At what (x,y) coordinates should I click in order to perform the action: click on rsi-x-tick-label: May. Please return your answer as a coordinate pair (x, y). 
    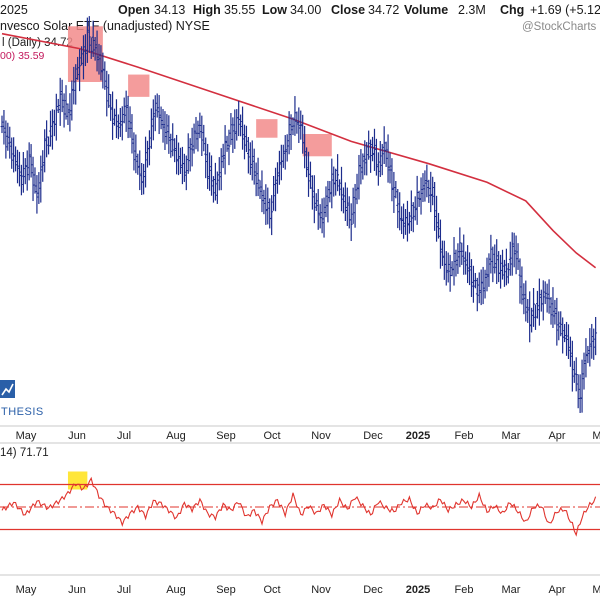
    Looking at the image, I should click on (26, 590).